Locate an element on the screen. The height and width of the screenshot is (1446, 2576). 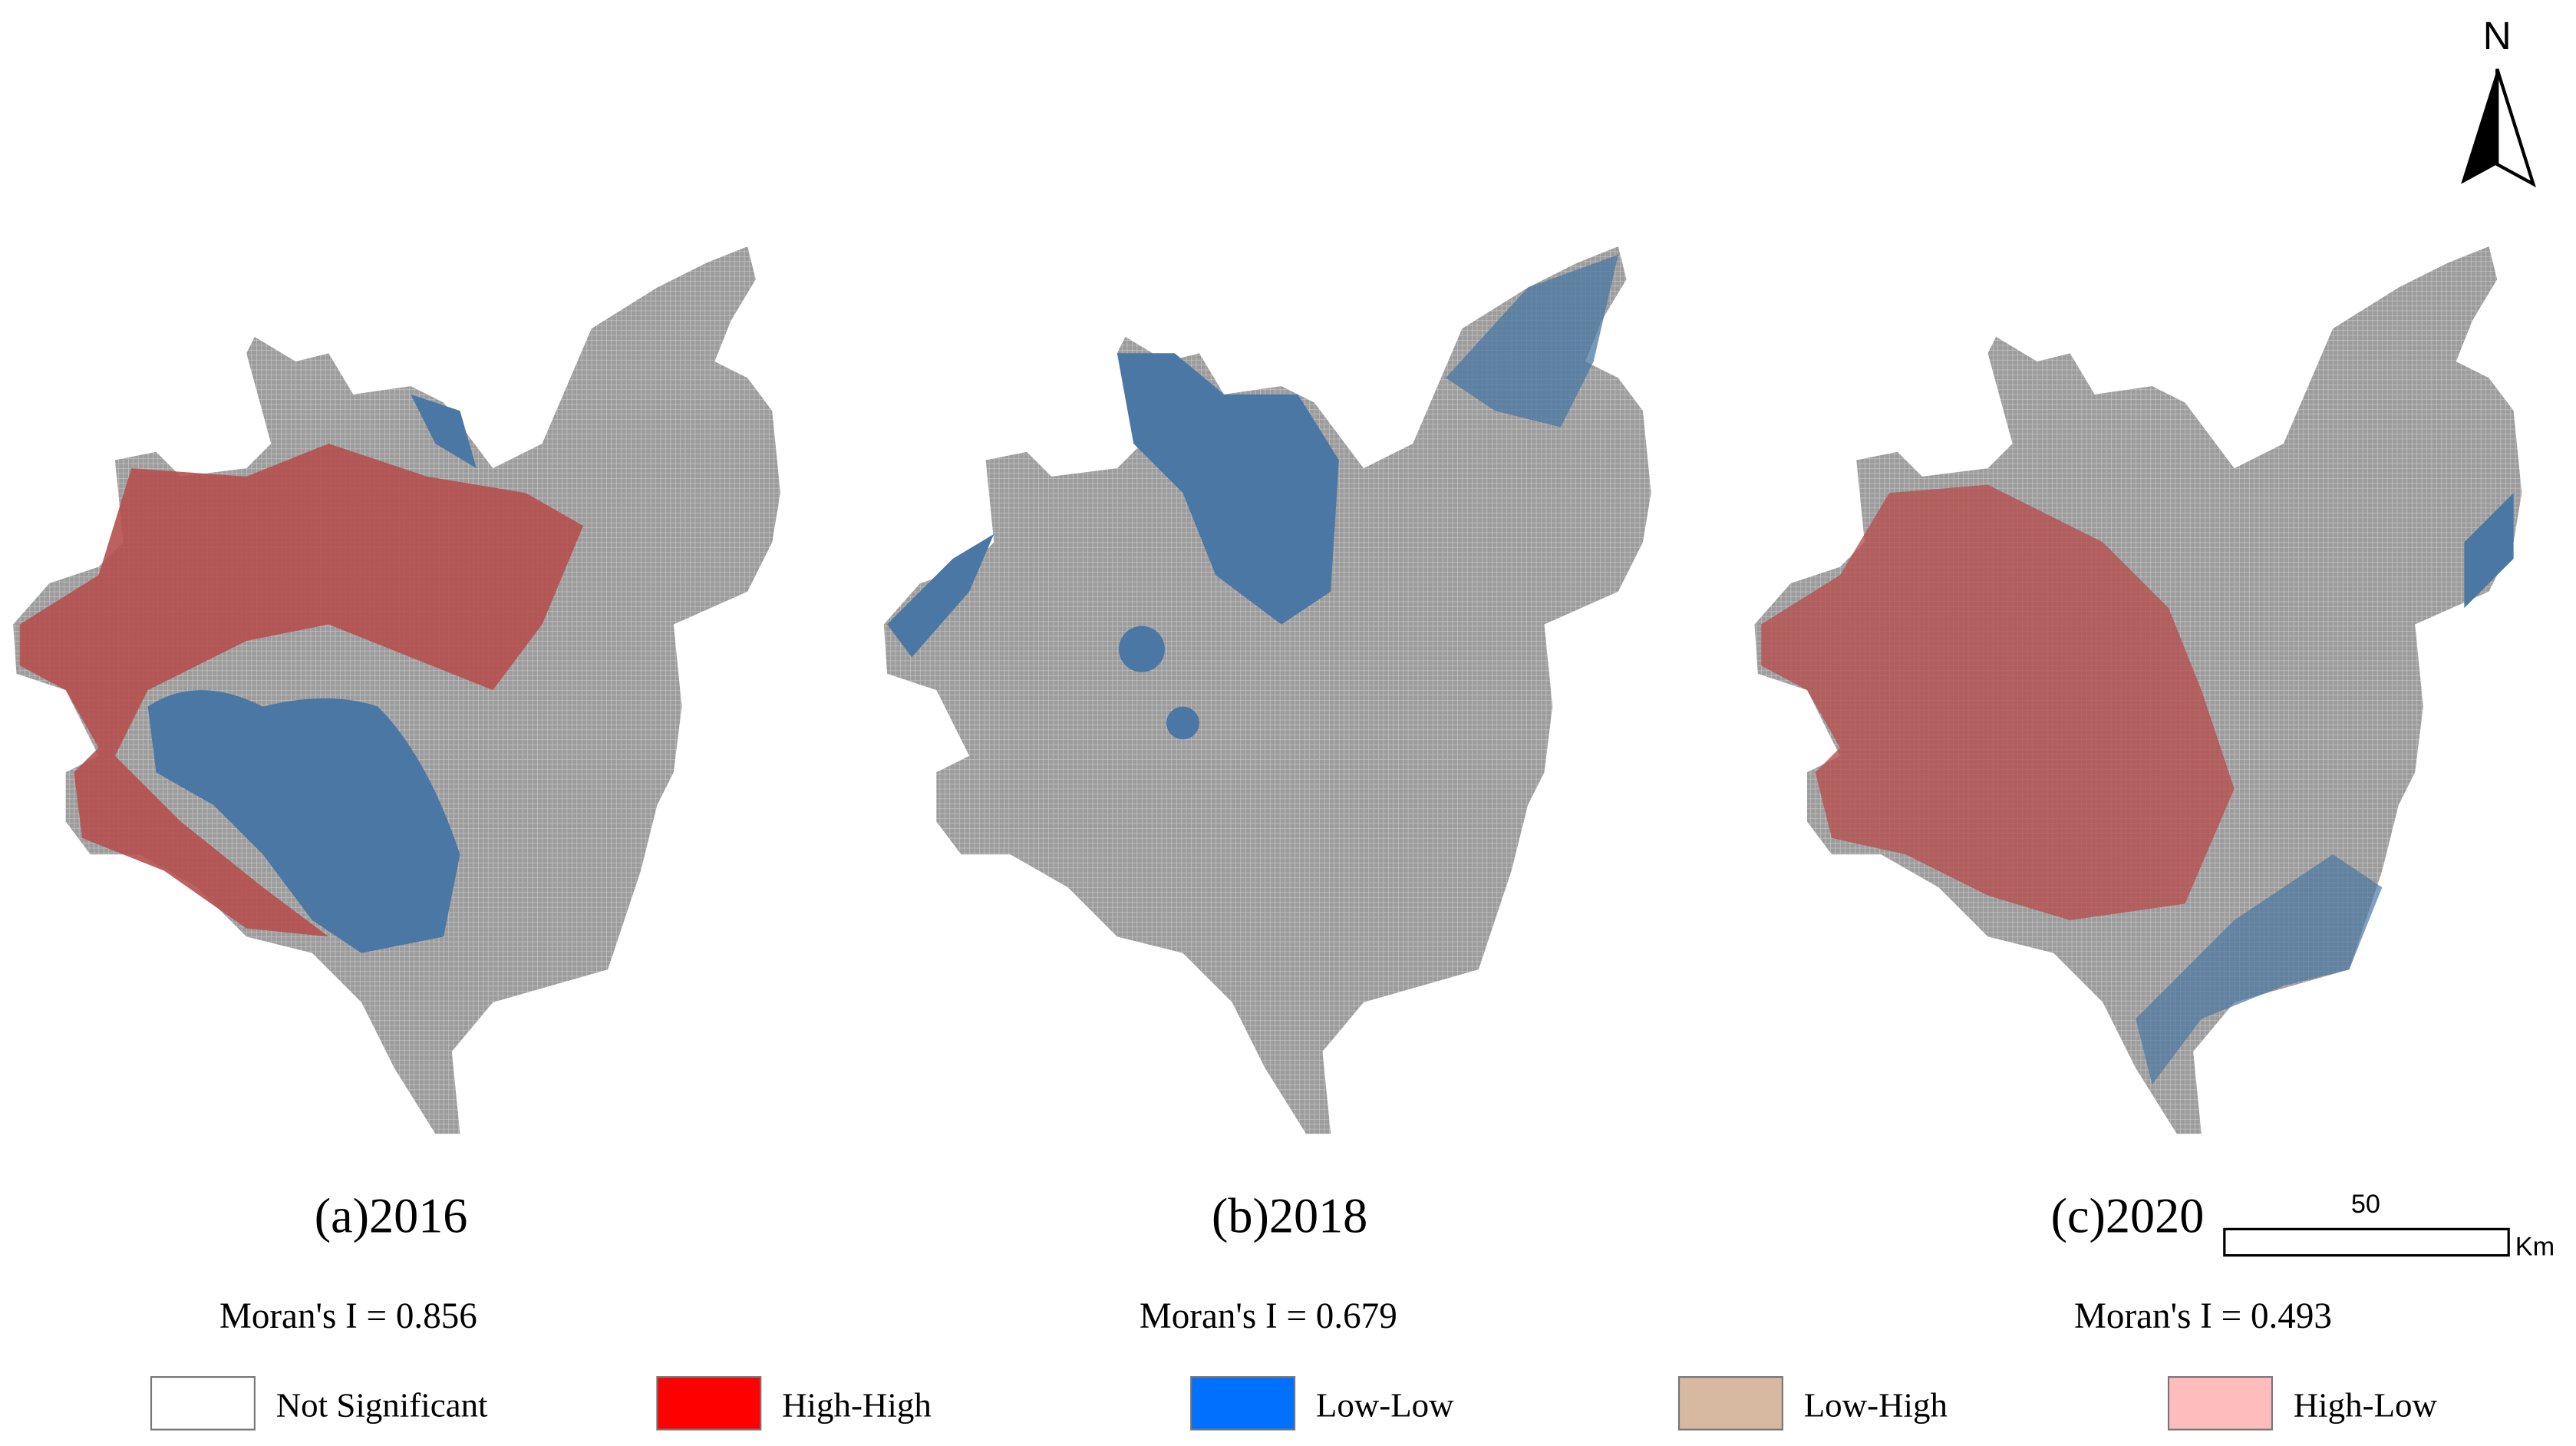
legend-label: High-Low is located at coordinates (2366, 1405).